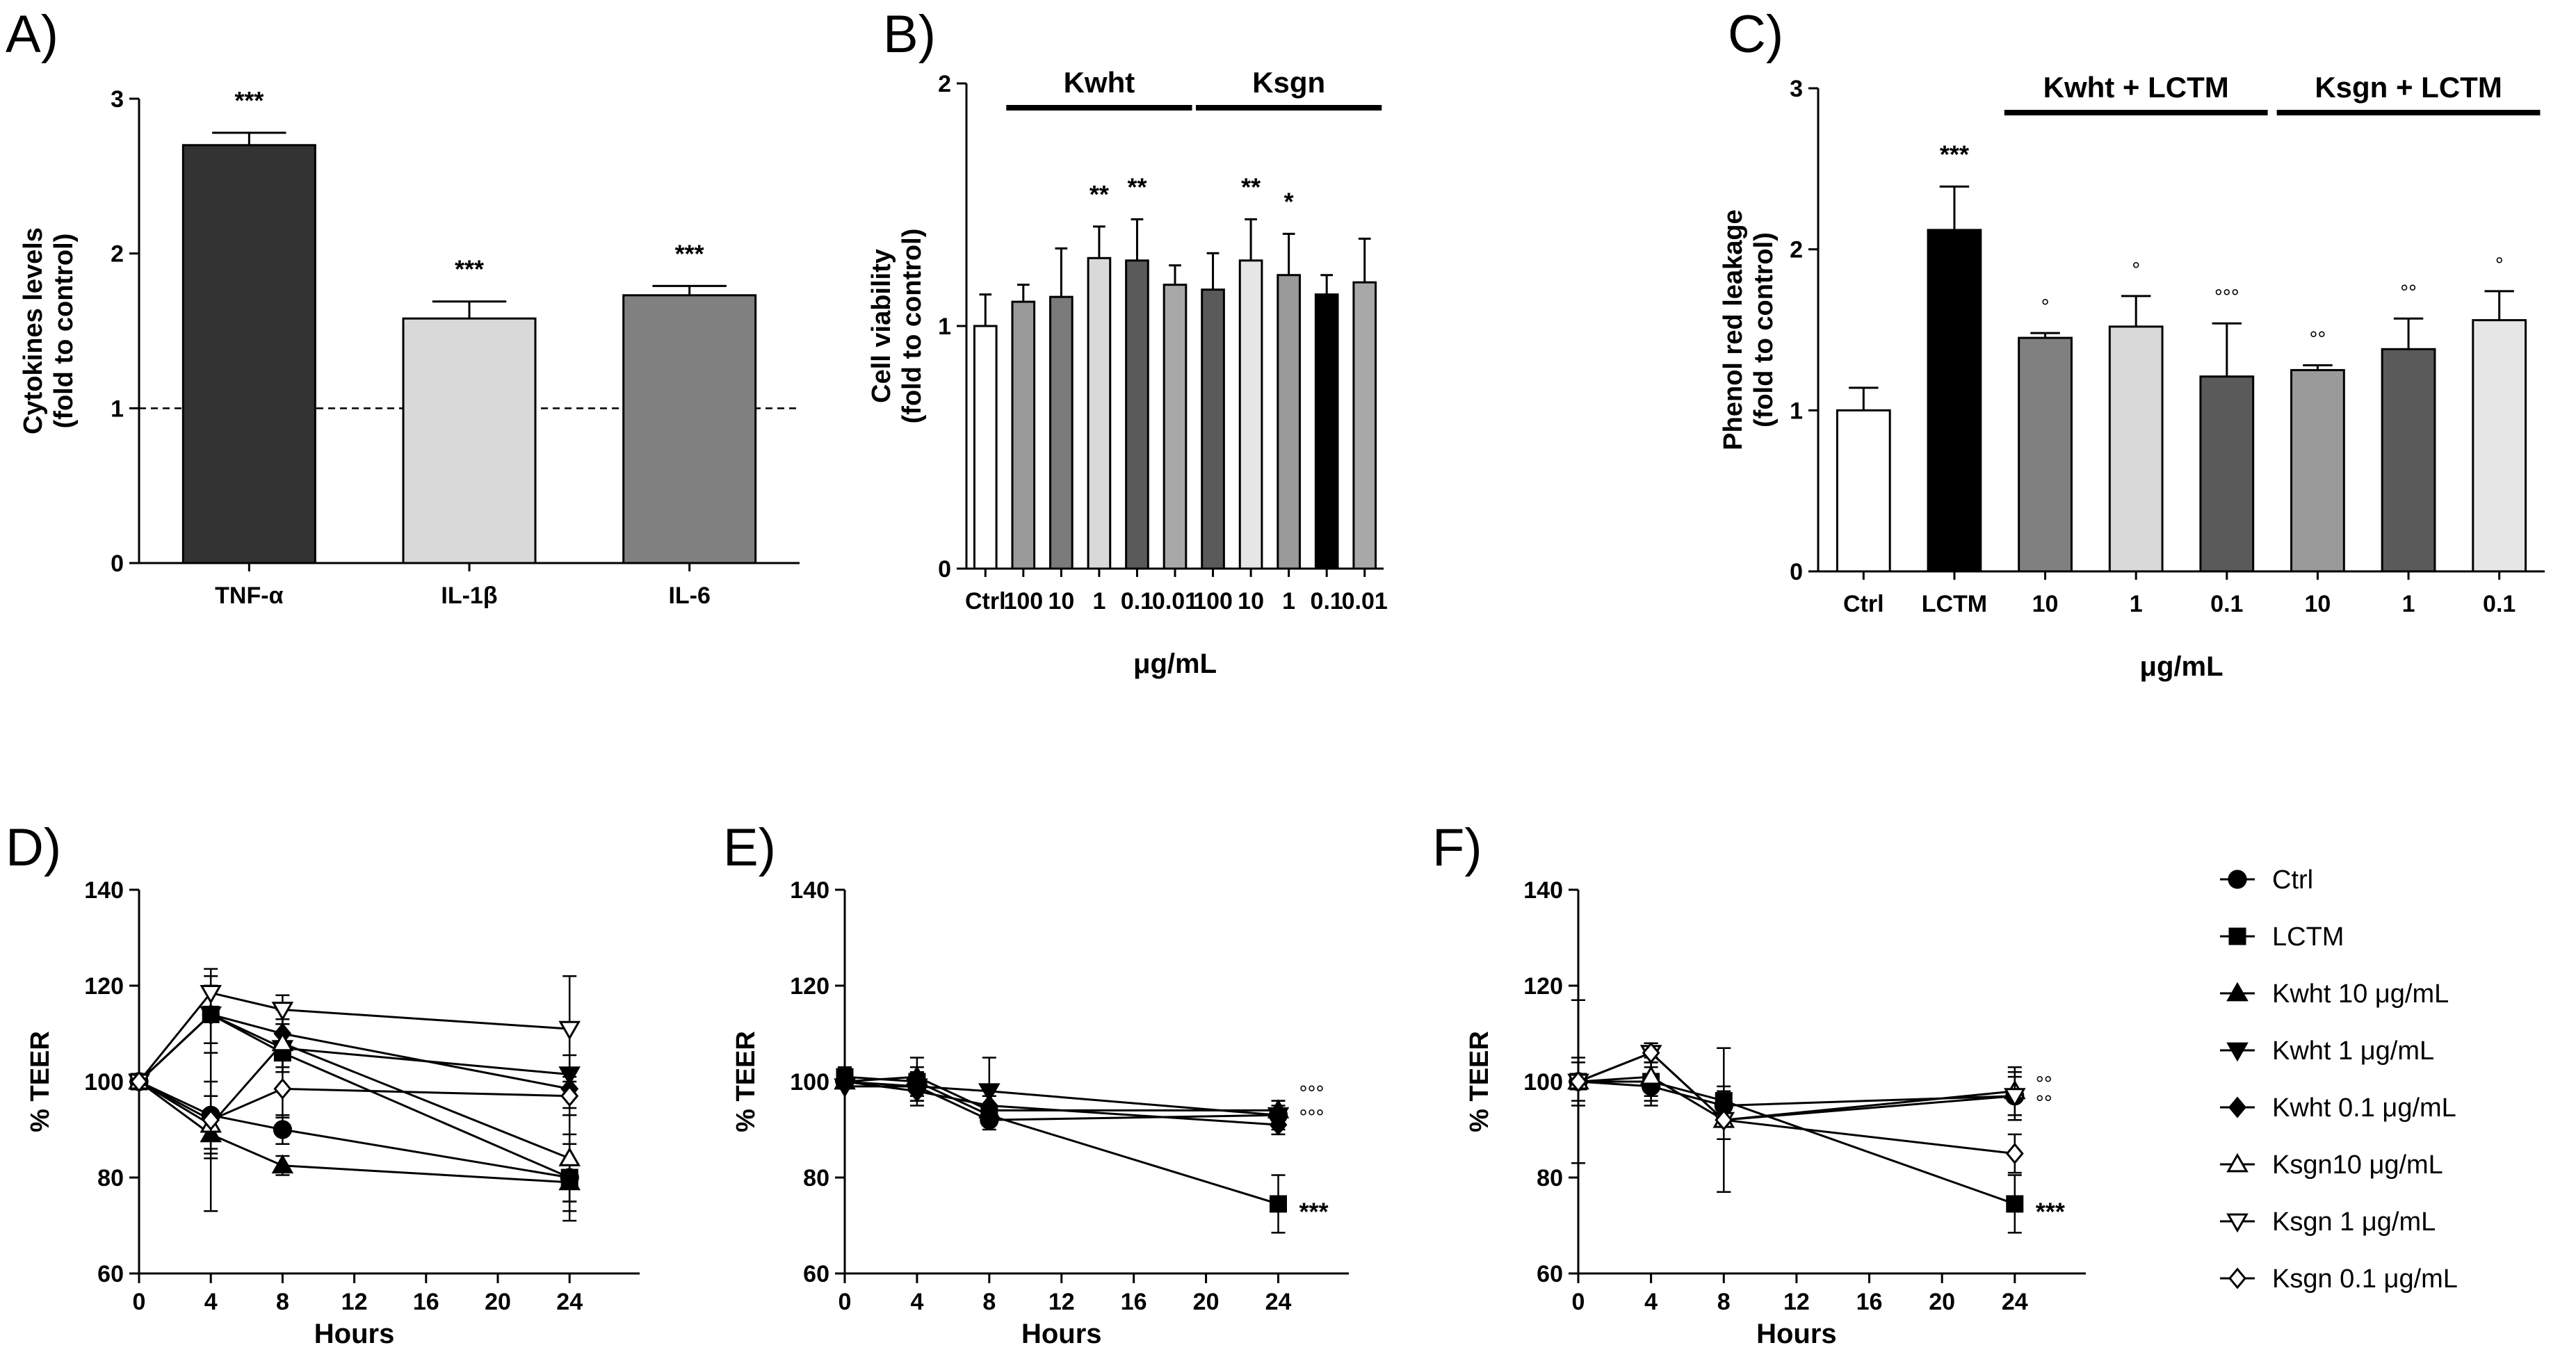 The width and height of the screenshot is (2576, 1368). What do you see at coordinates (2364, 1108) in the screenshot?
I see `legend-label: Kwht 0.1 μg/mL` at bounding box center [2364, 1108].